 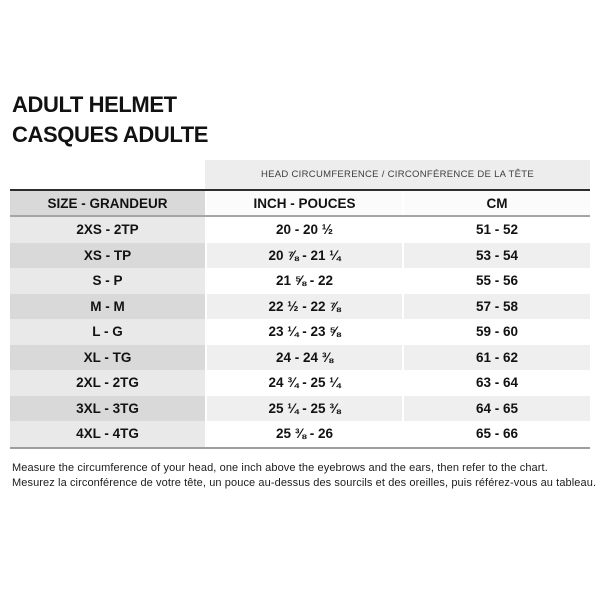 I want to click on table-row: M - M 22 ½ - 22 ⅞ 57 - 58, so click(x=300, y=306).